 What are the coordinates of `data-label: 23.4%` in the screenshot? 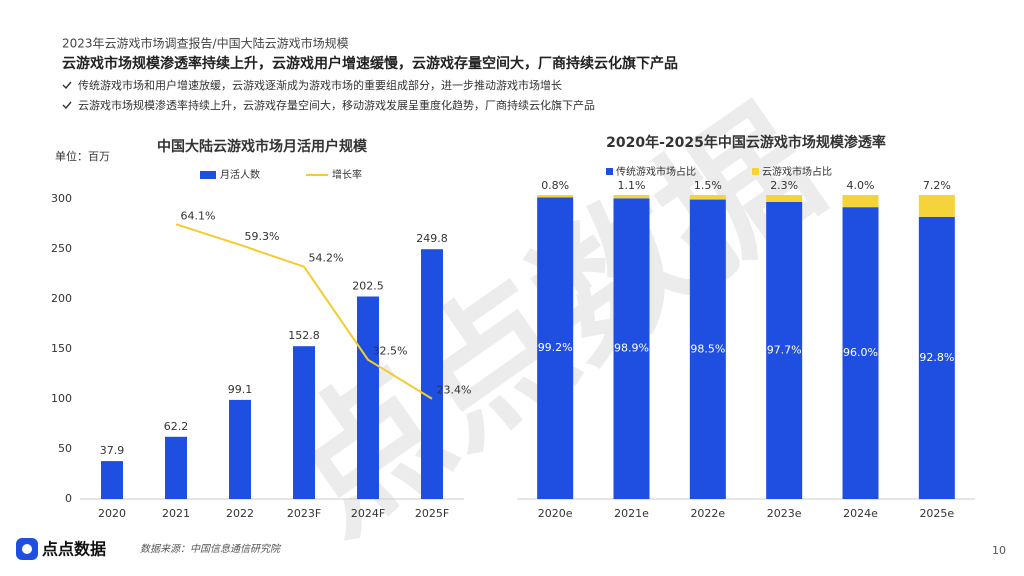 It's located at (454, 390).